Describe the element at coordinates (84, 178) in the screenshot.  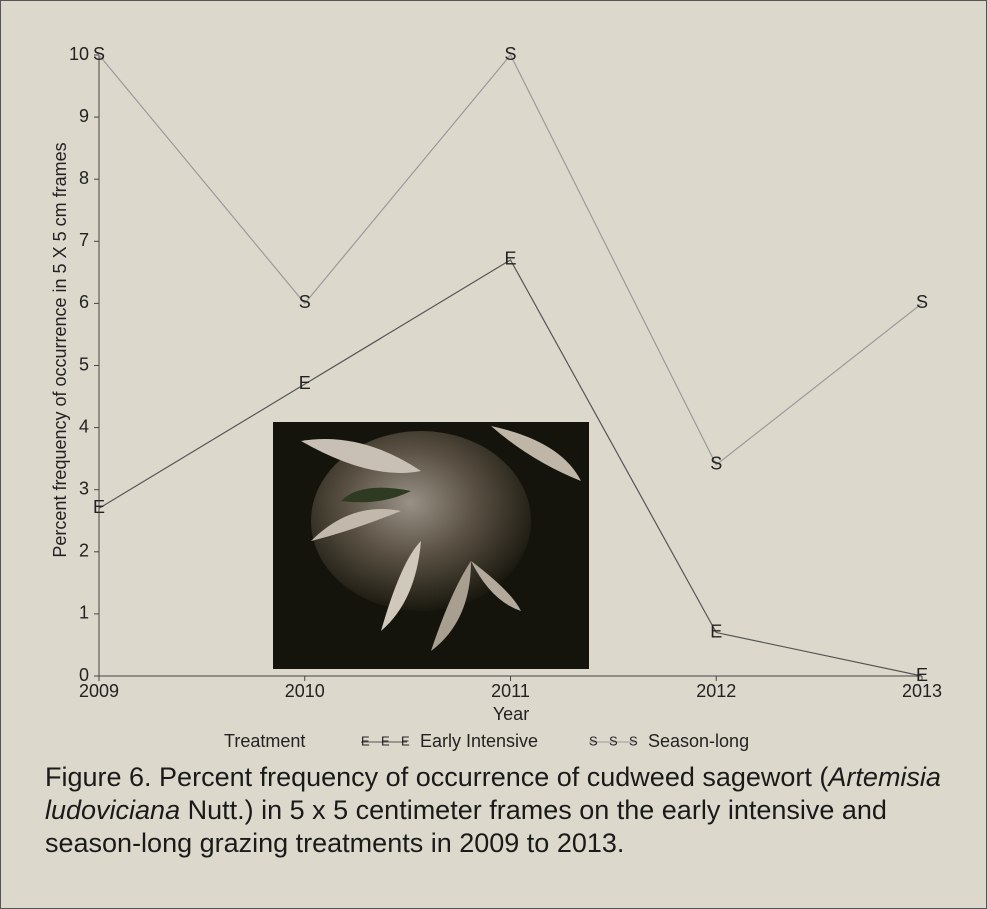
I see `y-tick-label: 8` at that location.